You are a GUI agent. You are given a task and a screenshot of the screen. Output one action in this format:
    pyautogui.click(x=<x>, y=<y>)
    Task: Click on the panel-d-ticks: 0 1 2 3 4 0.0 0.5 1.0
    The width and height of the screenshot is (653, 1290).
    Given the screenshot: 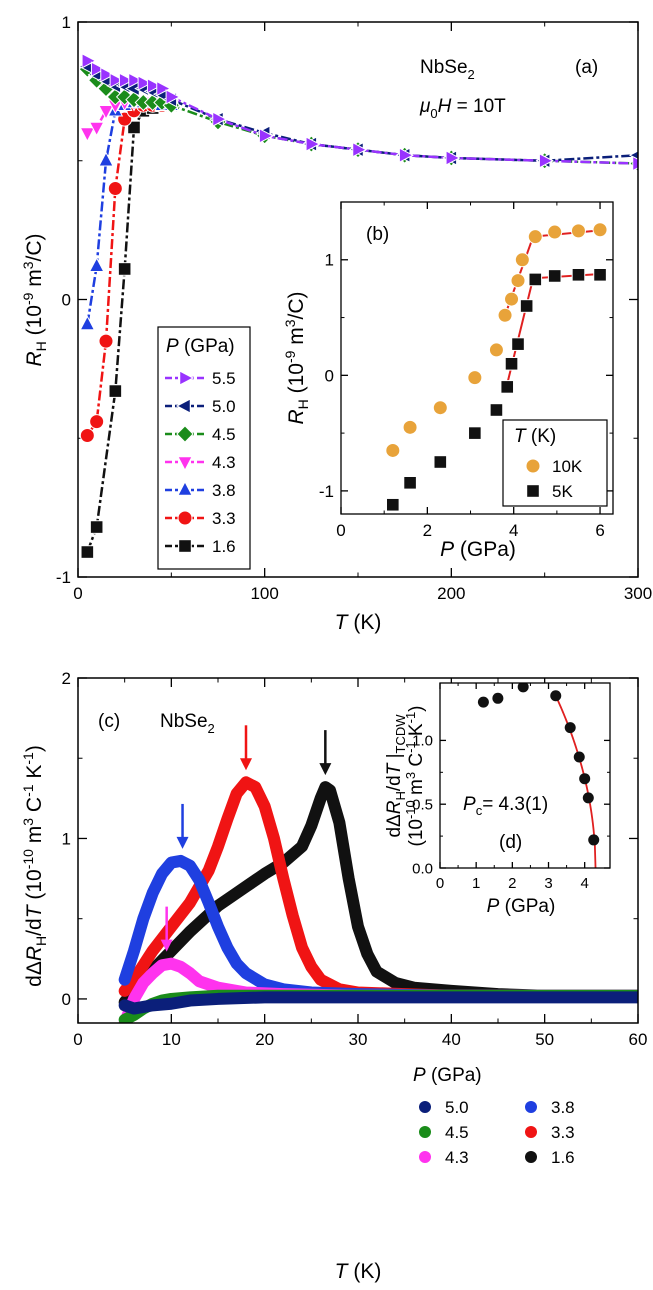 What is the action you would take?
    pyautogui.click(x=511, y=787)
    